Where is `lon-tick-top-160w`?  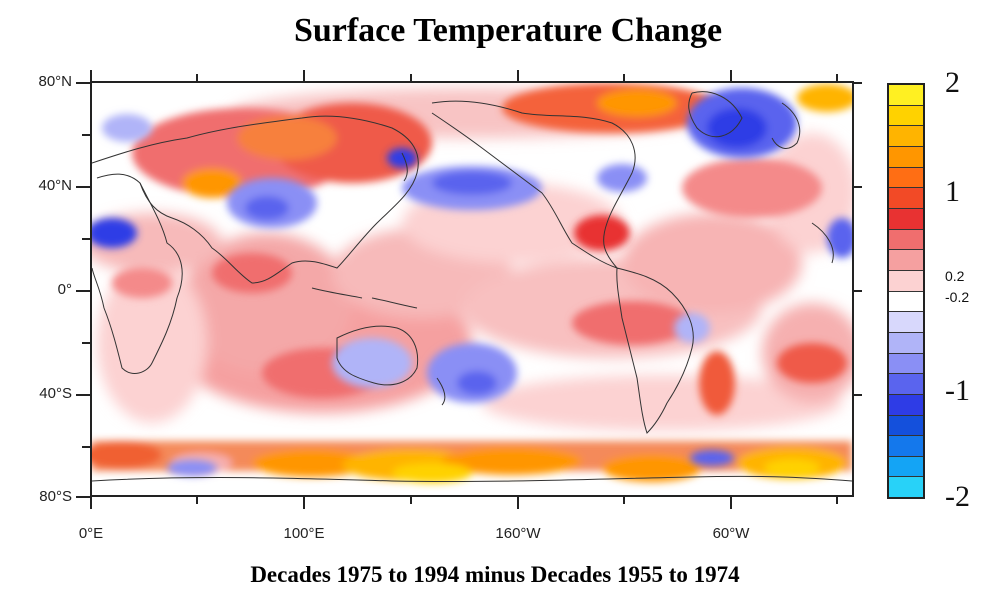
lon-tick-top-160w is located at coordinates (518, 75).